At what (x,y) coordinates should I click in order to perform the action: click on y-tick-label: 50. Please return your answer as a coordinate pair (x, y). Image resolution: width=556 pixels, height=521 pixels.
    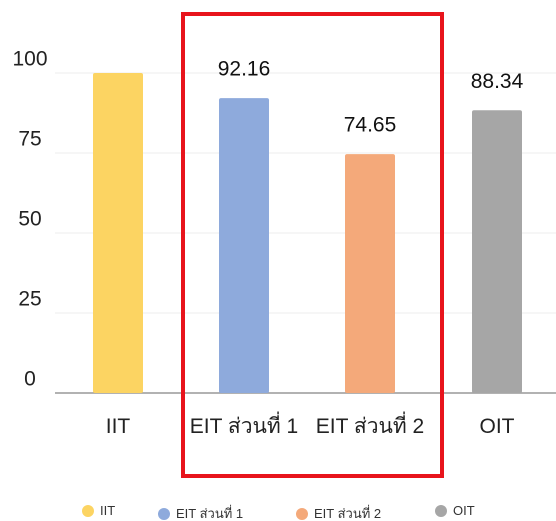
    Looking at the image, I should click on (29, 219).